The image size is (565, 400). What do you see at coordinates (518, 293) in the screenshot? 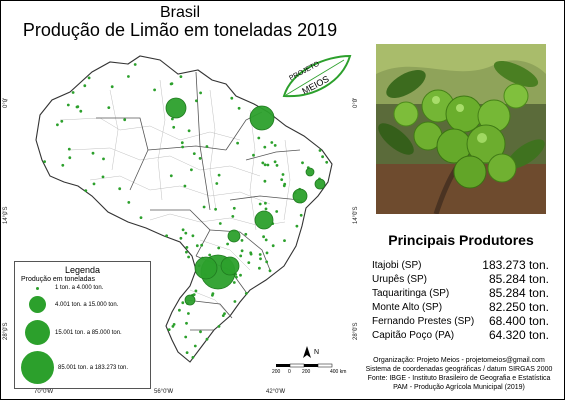
I see `producer-value: 85.284 ton.` at bounding box center [518, 293].